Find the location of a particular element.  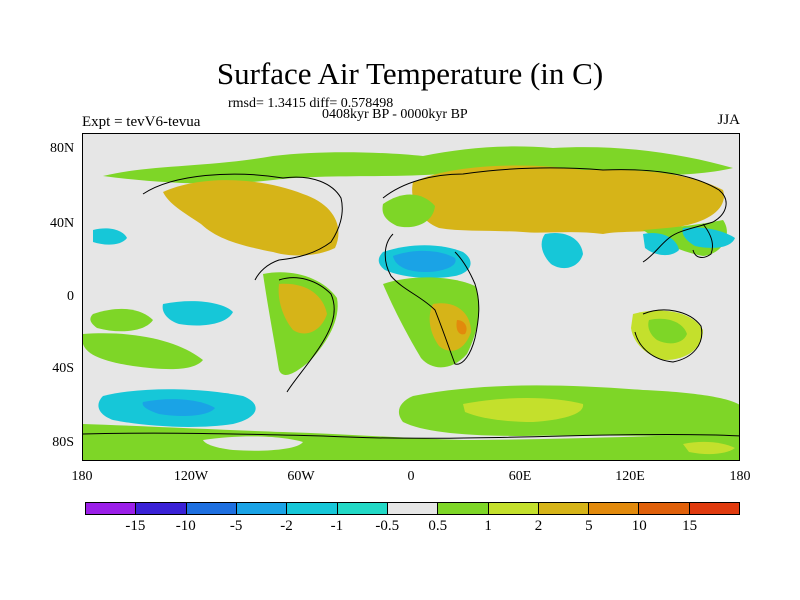

lon-label-0: 0 is located at coordinates (411, 476).